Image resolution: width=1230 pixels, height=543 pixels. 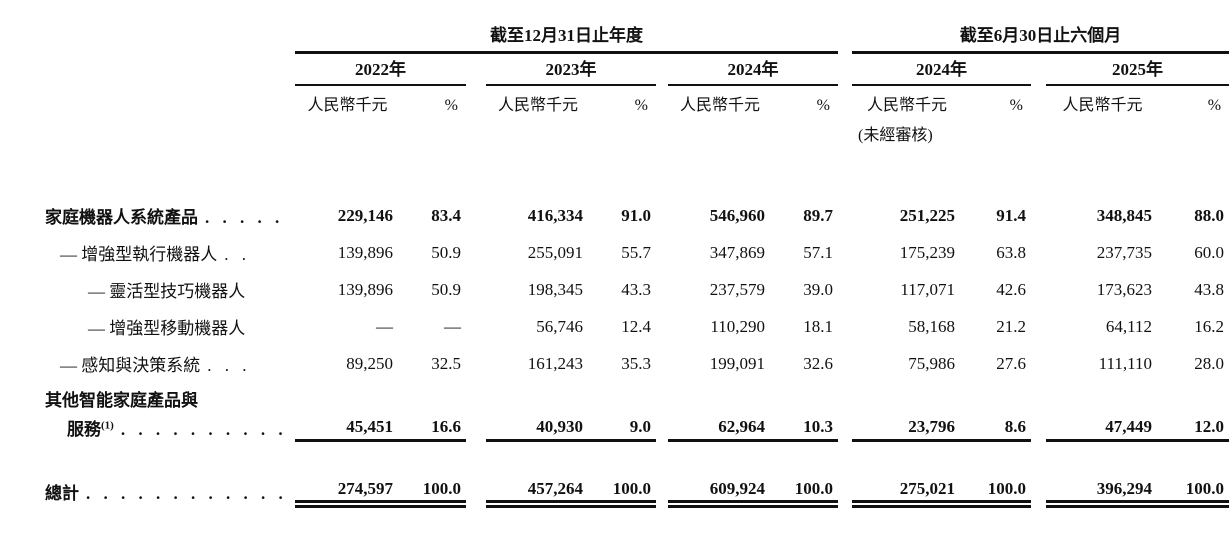 What do you see at coordinates (637, 398) in the screenshot?
I see `row-label: 其他智能家庭產品與` at bounding box center [637, 398].